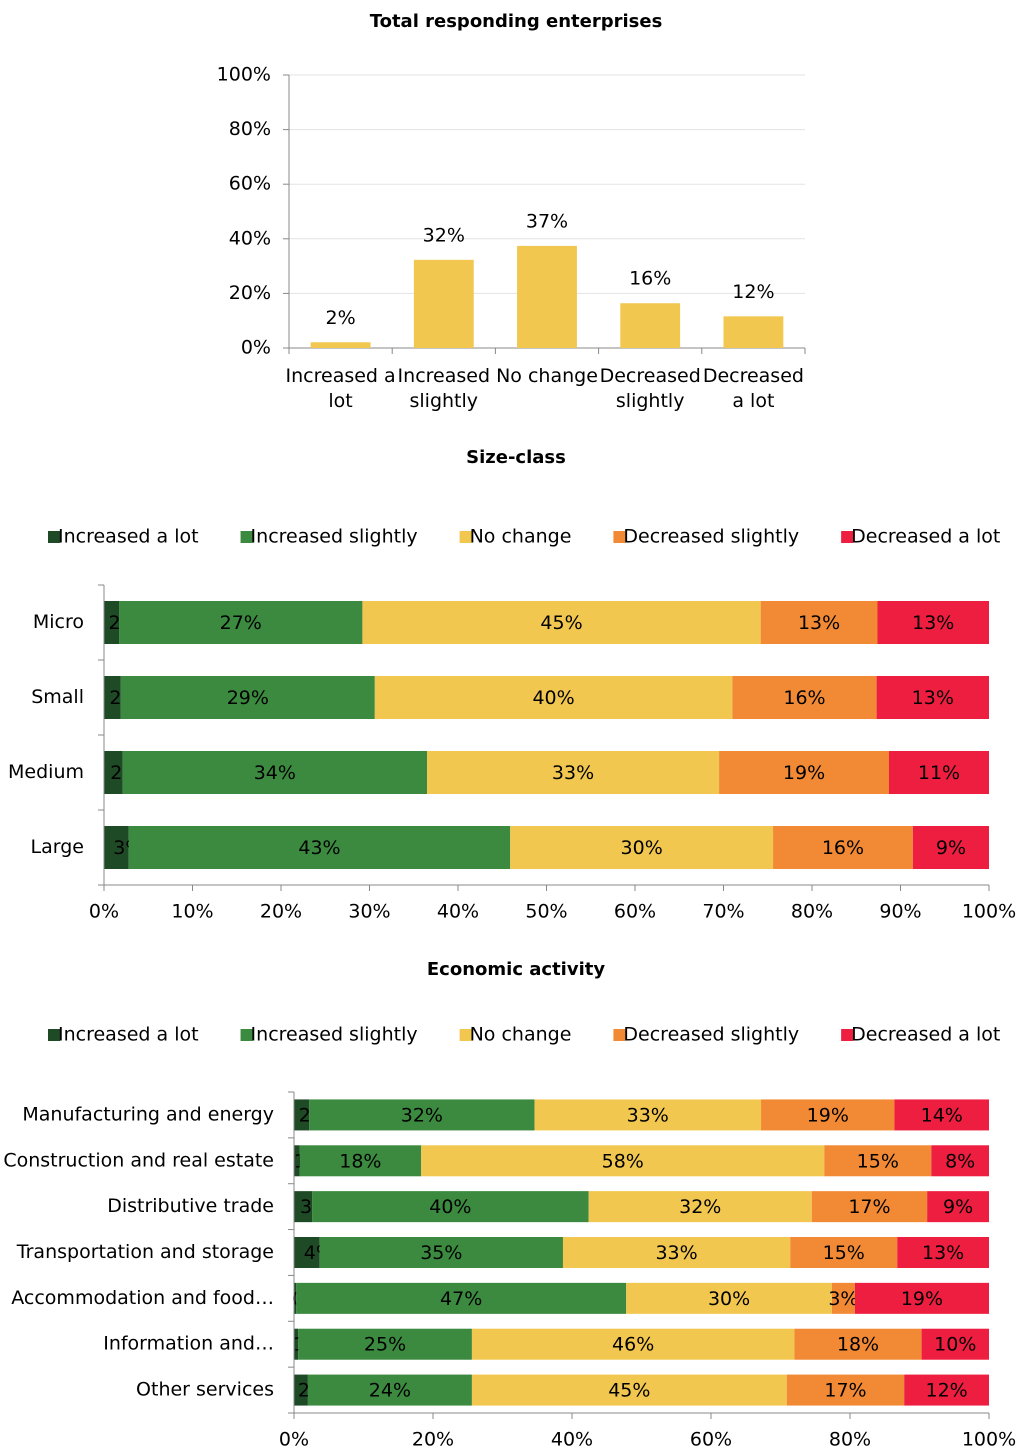 The width and height of the screenshot is (1021, 1450). I want to click on chart-title: Economic activity, so click(516, 969).